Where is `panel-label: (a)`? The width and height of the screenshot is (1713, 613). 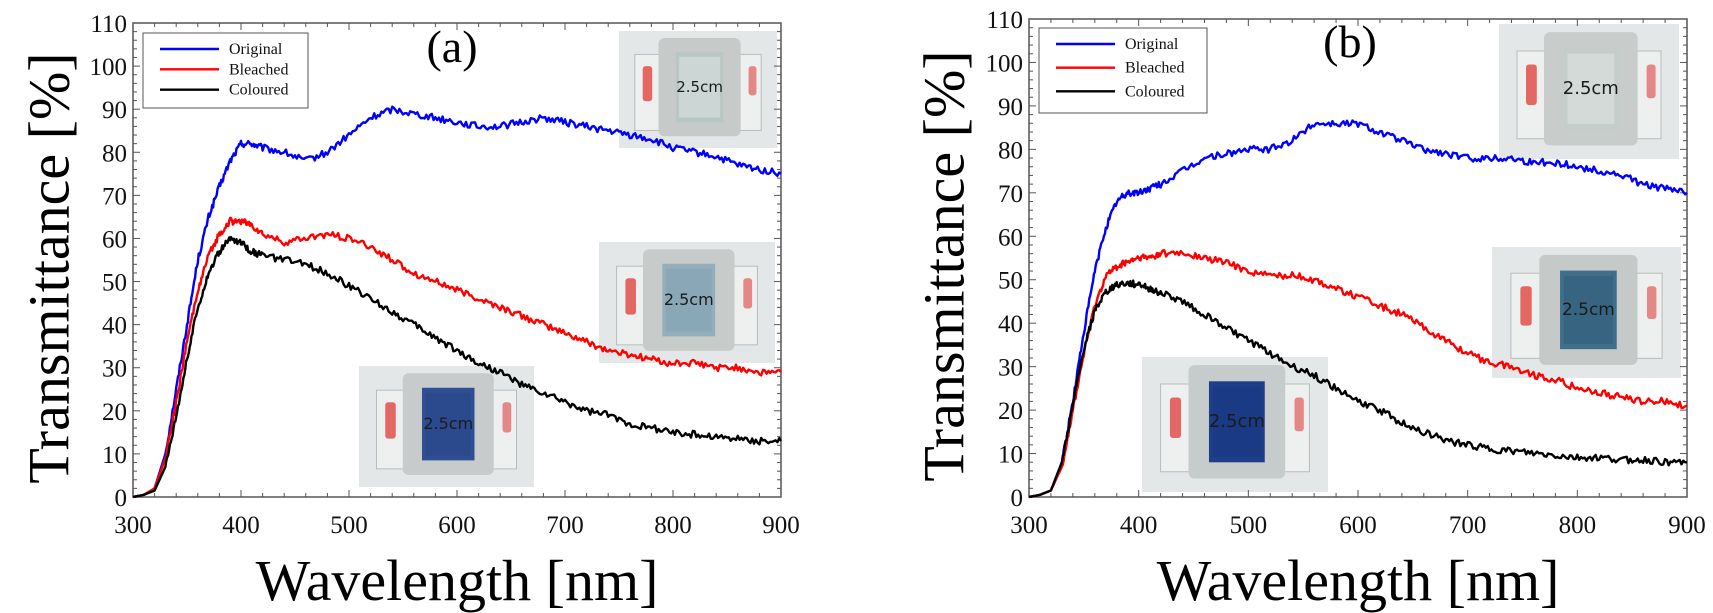
panel-label: (a) is located at coordinates (451, 46).